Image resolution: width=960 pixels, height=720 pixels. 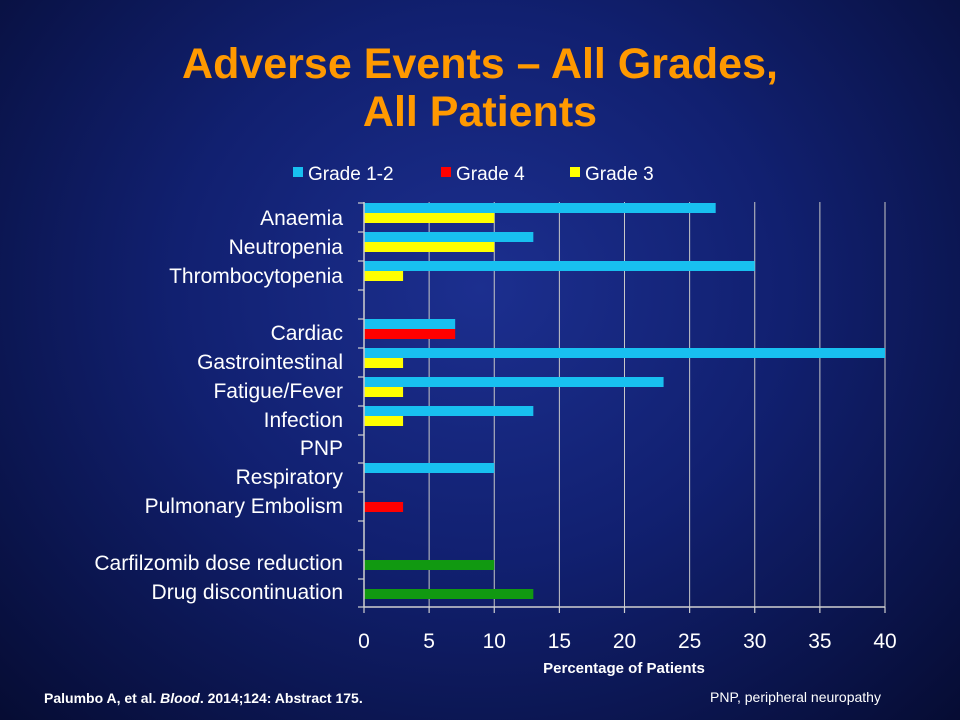 I want to click on bar-grade-4-cardiac, so click(x=410, y=334).